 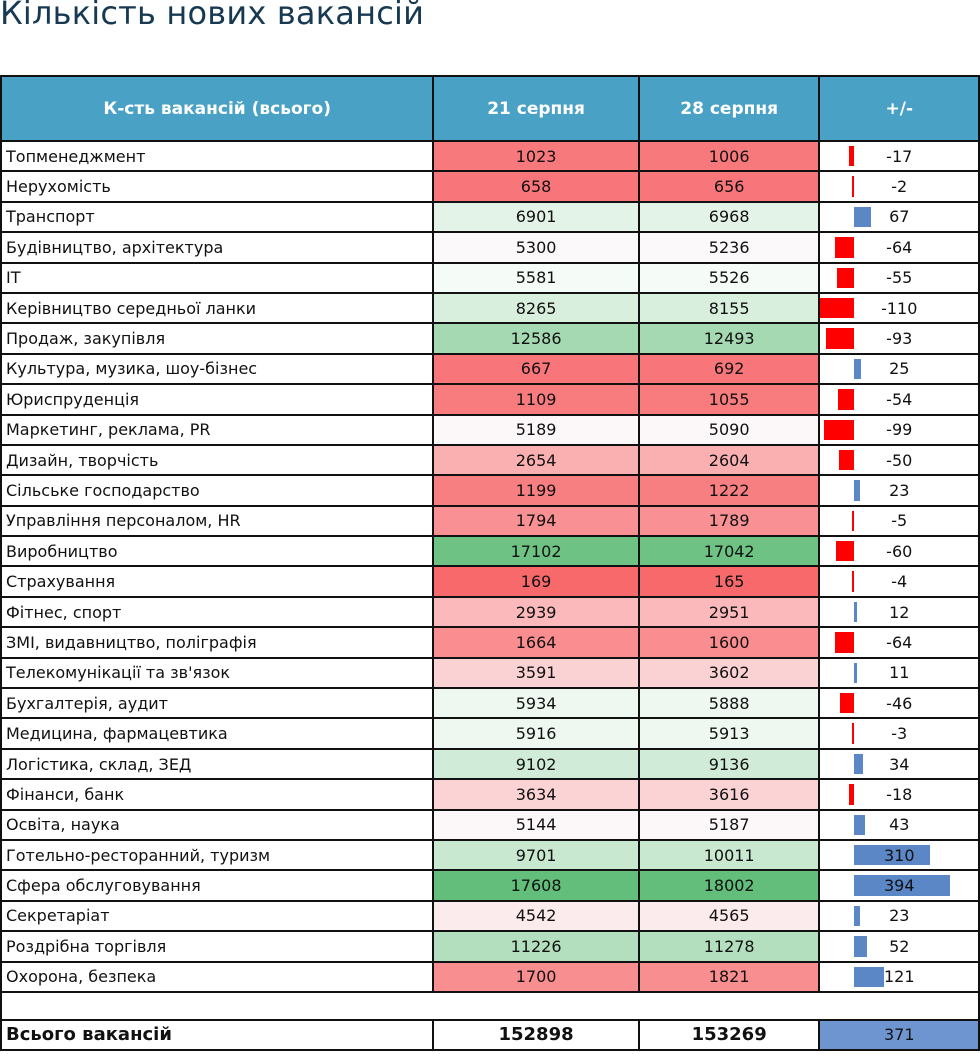 What do you see at coordinates (729, 976) in the screenshot?
I see `value-aug-28: 1821` at bounding box center [729, 976].